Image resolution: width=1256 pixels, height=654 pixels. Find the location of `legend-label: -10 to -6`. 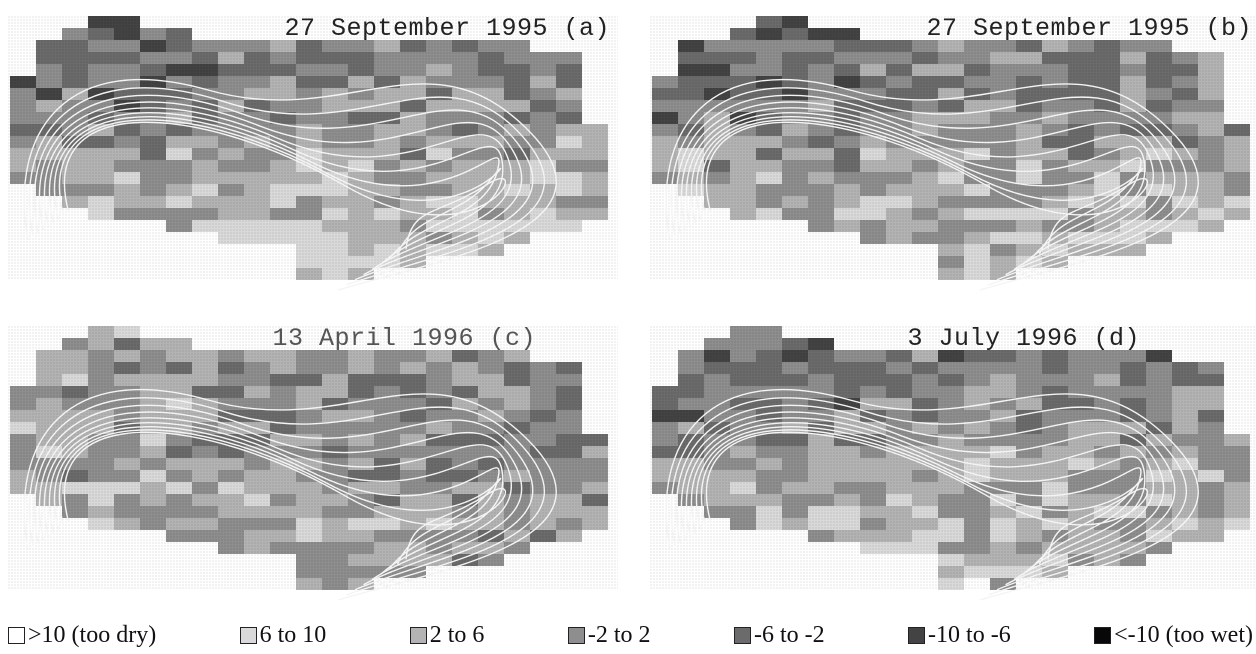

legend-label: -10 to -6 is located at coordinates (969, 634).